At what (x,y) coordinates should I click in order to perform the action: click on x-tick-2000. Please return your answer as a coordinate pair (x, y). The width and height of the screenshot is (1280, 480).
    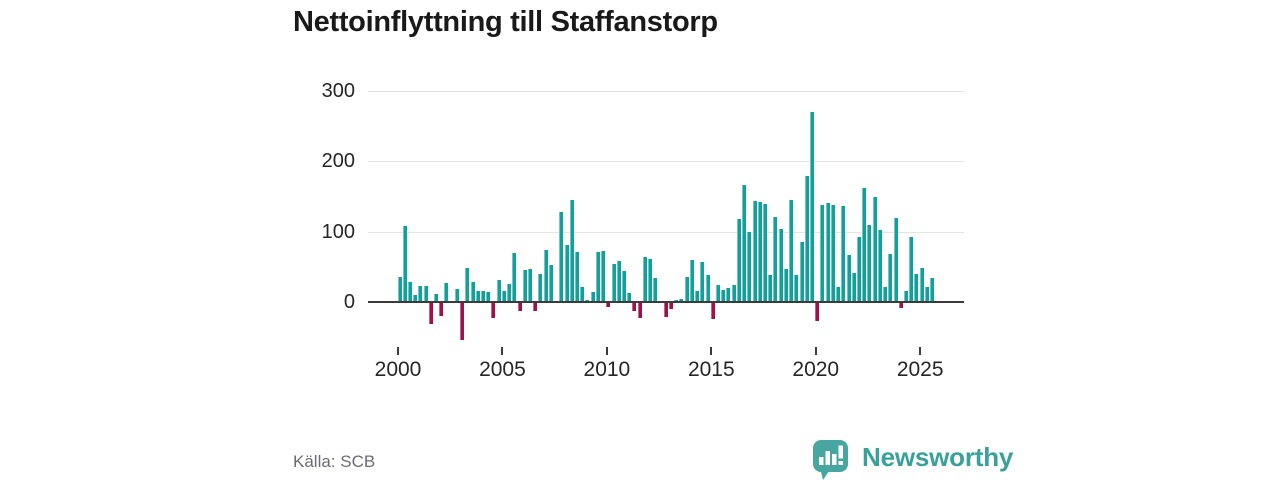
    Looking at the image, I should click on (398, 351).